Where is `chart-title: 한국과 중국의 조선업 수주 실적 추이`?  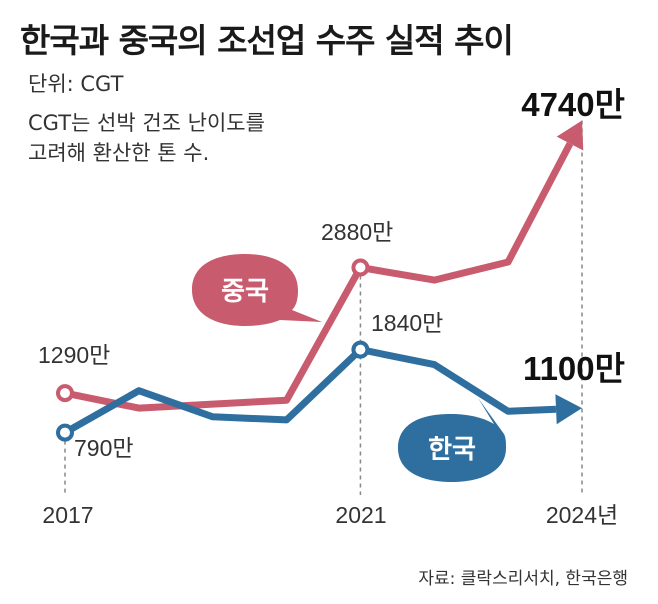
chart-title: 한국과 중국의 조선업 수주 실적 추이 is located at coordinates (267, 40).